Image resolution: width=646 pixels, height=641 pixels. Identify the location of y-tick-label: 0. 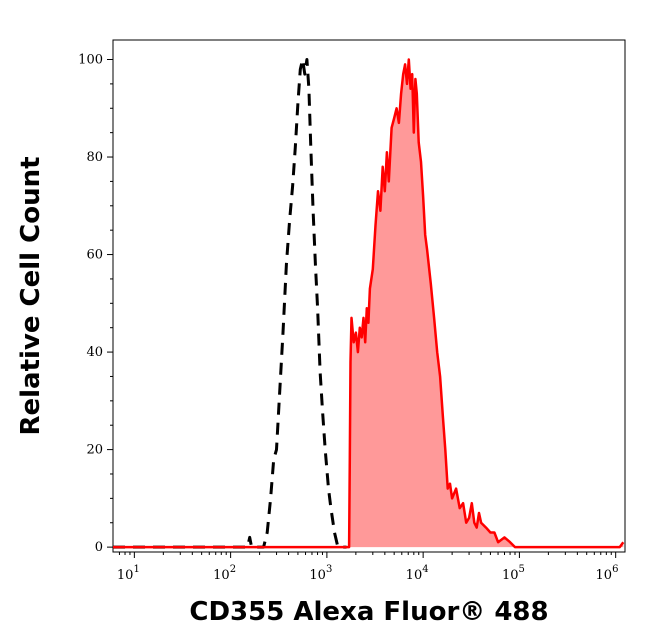
(99, 547).